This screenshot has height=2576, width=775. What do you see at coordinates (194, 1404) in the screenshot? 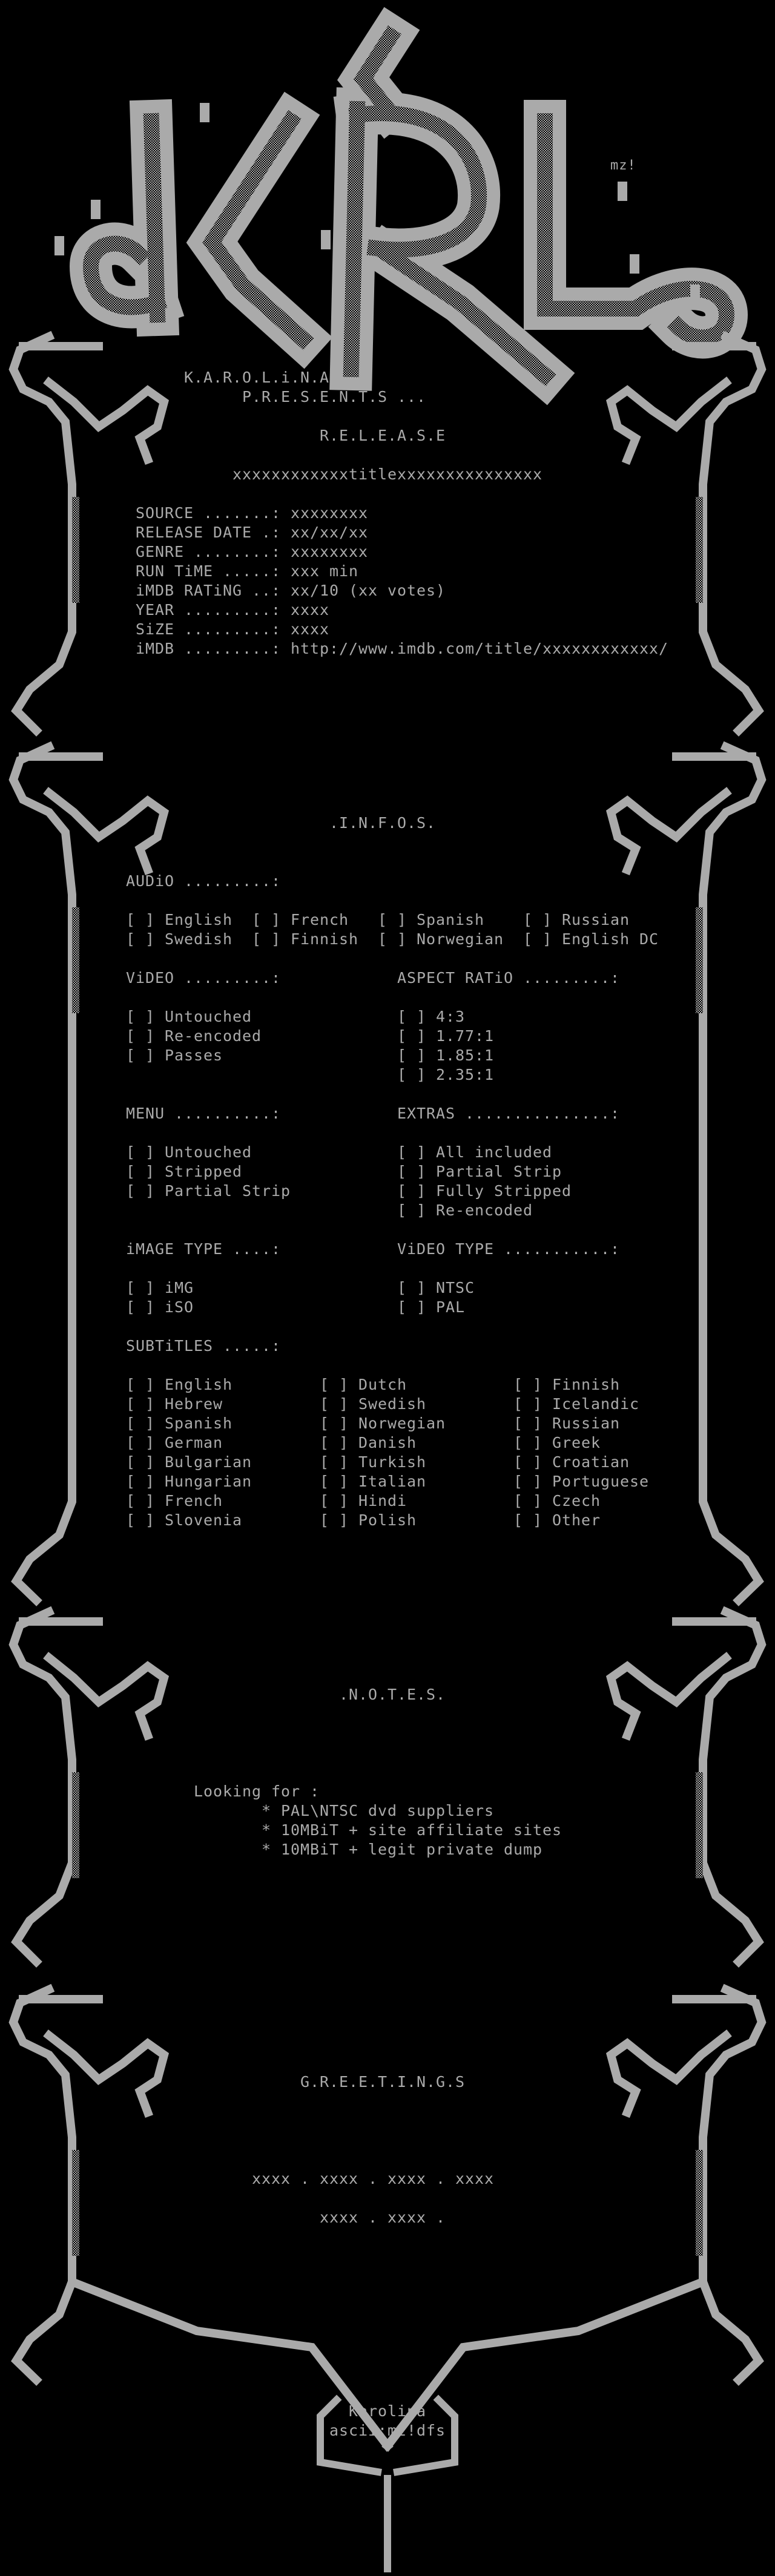
I see `checkbox-label: Hebrew` at bounding box center [194, 1404].